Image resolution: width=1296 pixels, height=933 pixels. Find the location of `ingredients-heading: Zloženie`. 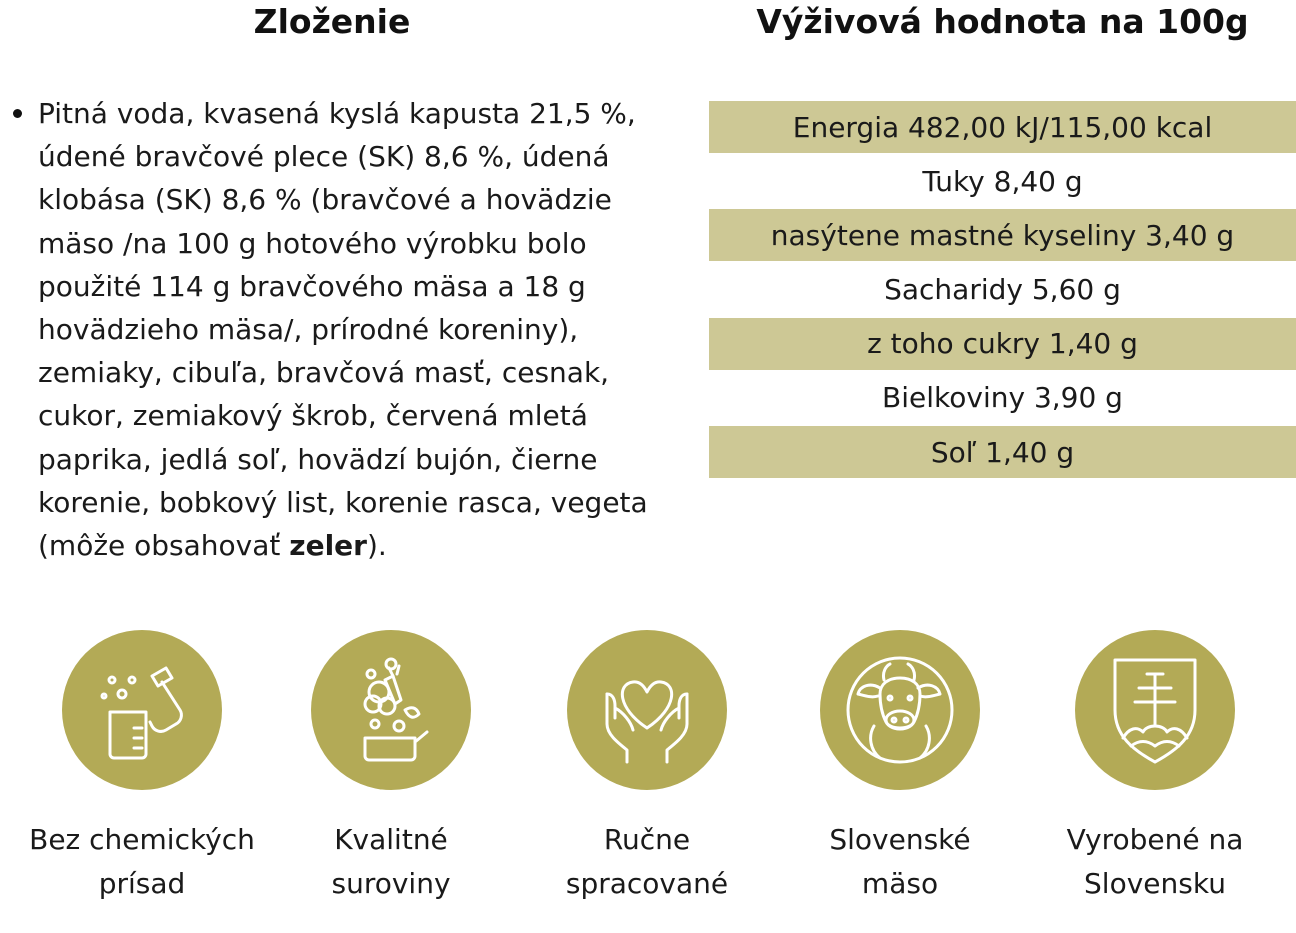

ingredients-heading: Zloženie is located at coordinates (332, 21).